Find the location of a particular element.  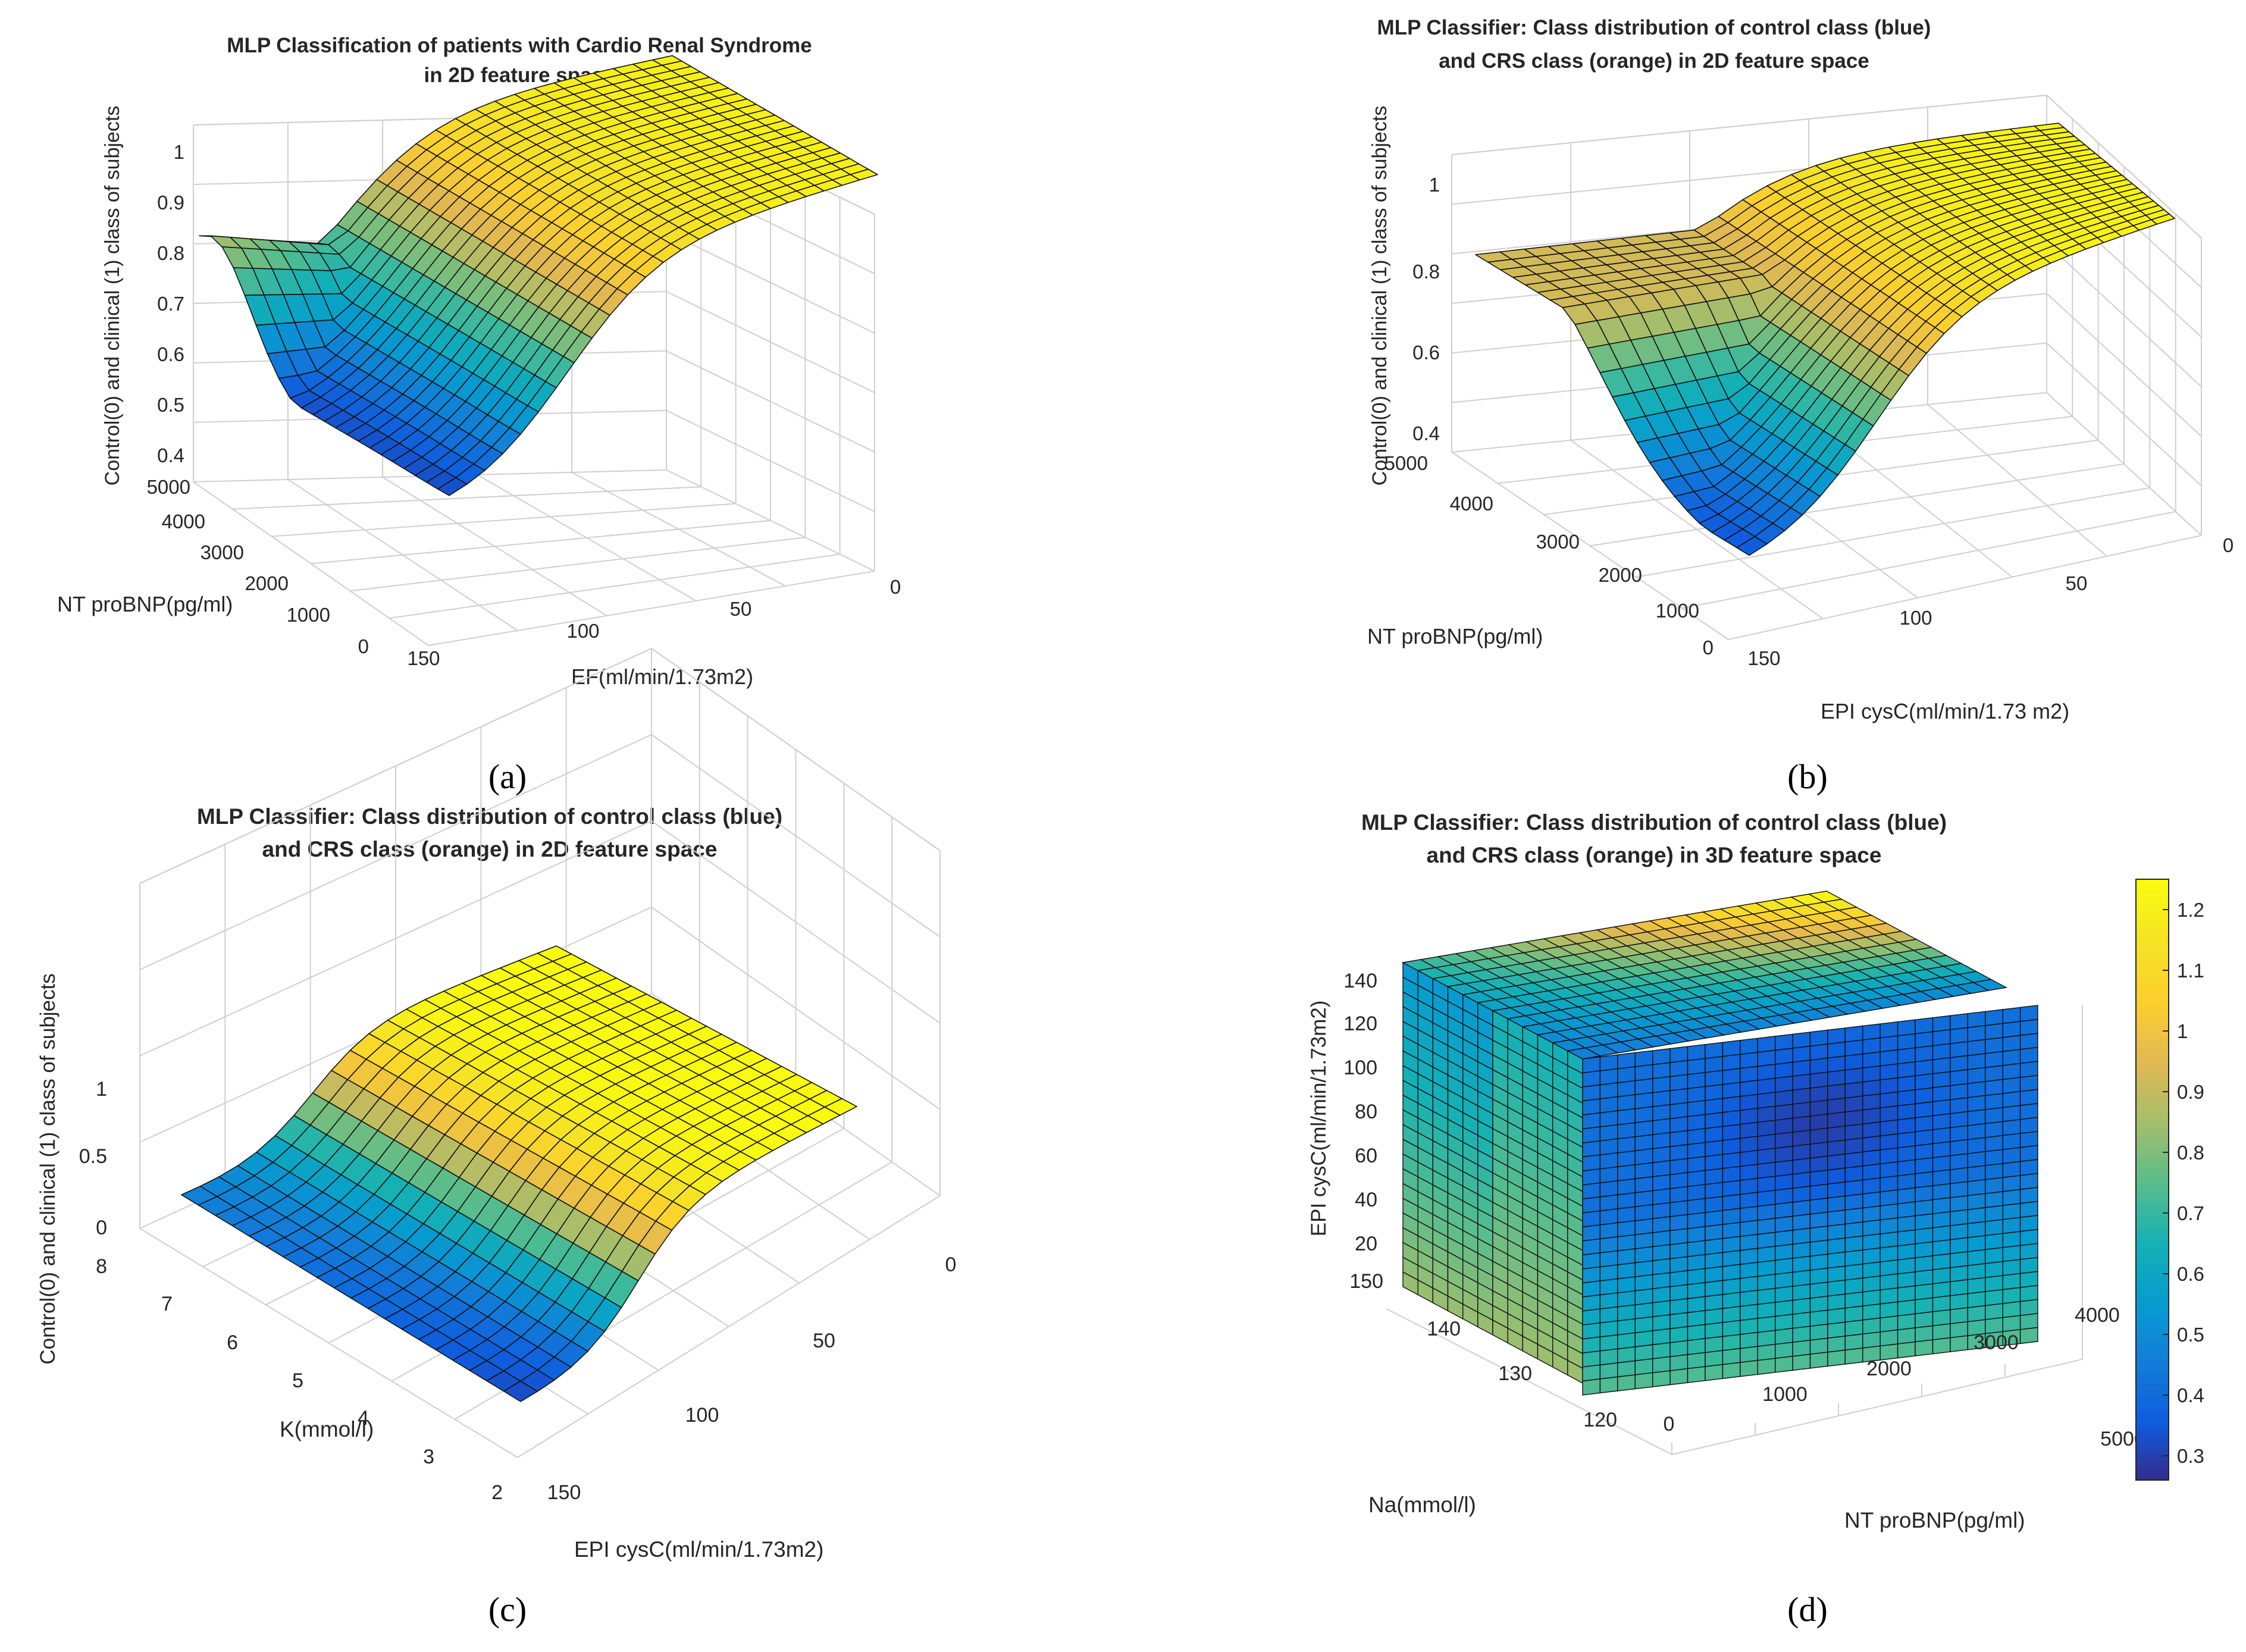

colorbar-tick-label: 1 is located at coordinates (2182, 1031).